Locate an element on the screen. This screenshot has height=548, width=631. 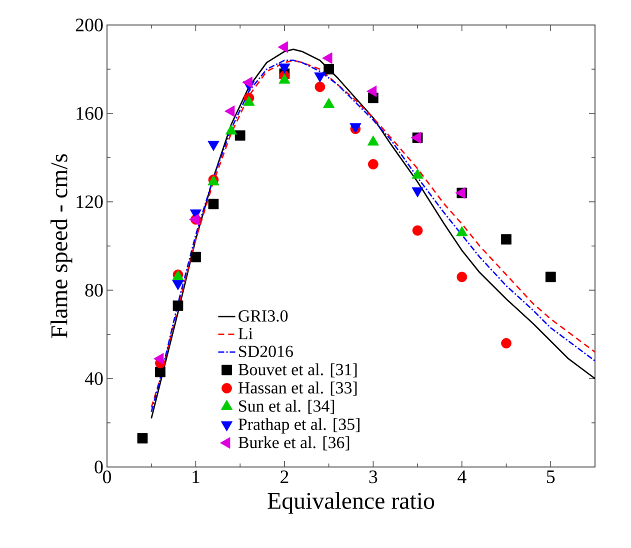
legend-label: Prathap et al. [35] is located at coordinates (299, 426).